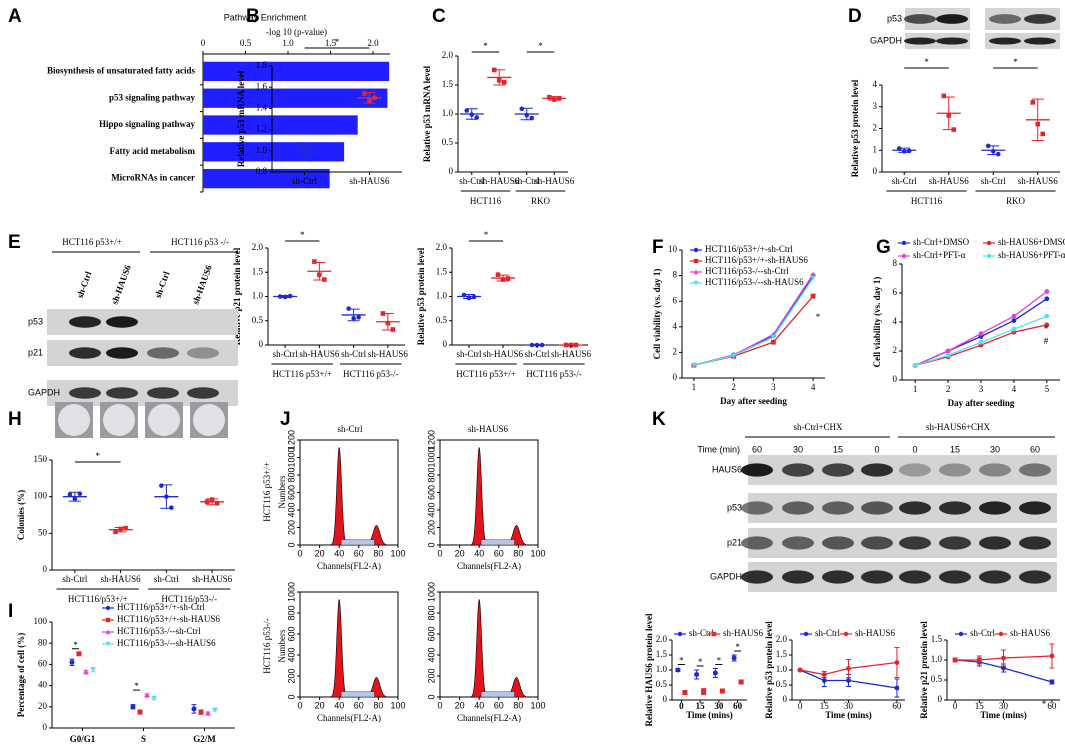 The width and height of the screenshot is (1065, 748). What do you see at coordinates (431, 527) in the screenshot?
I see `y-tick-label: 200` at bounding box center [431, 527].